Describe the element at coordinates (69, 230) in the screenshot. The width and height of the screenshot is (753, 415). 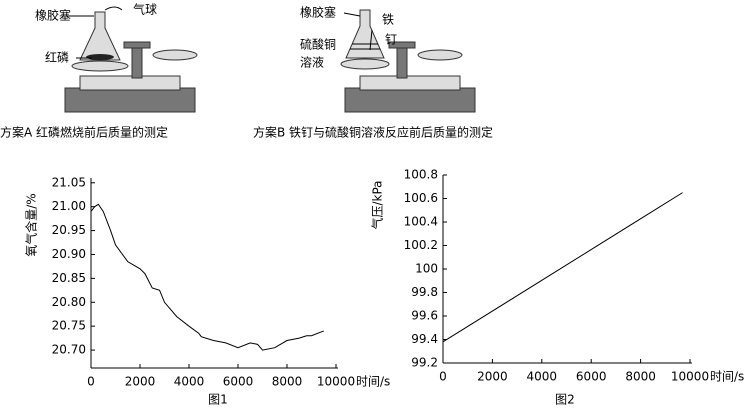
I see `y-tick-label: 20.95` at that location.